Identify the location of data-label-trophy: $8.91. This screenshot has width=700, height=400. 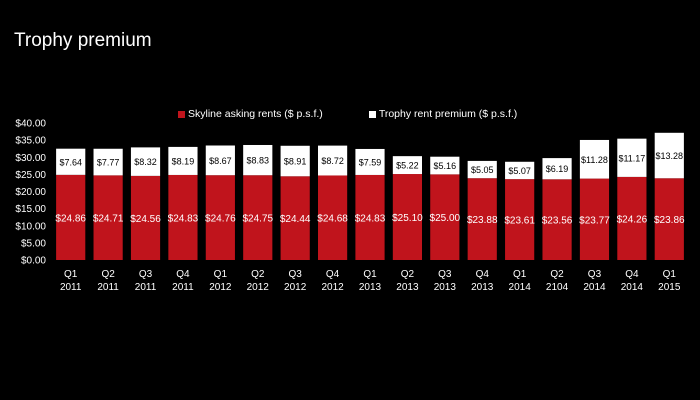
(295, 162).